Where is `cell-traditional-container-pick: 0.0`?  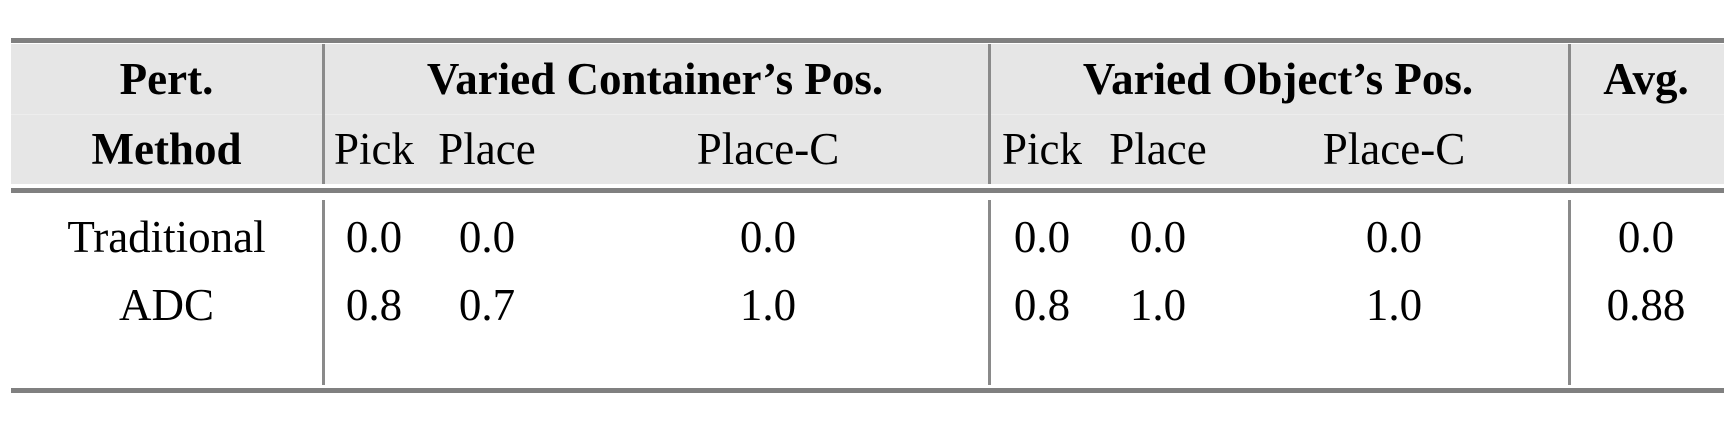
cell-traditional-container-pick: 0.0 is located at coordinates (374, 237).